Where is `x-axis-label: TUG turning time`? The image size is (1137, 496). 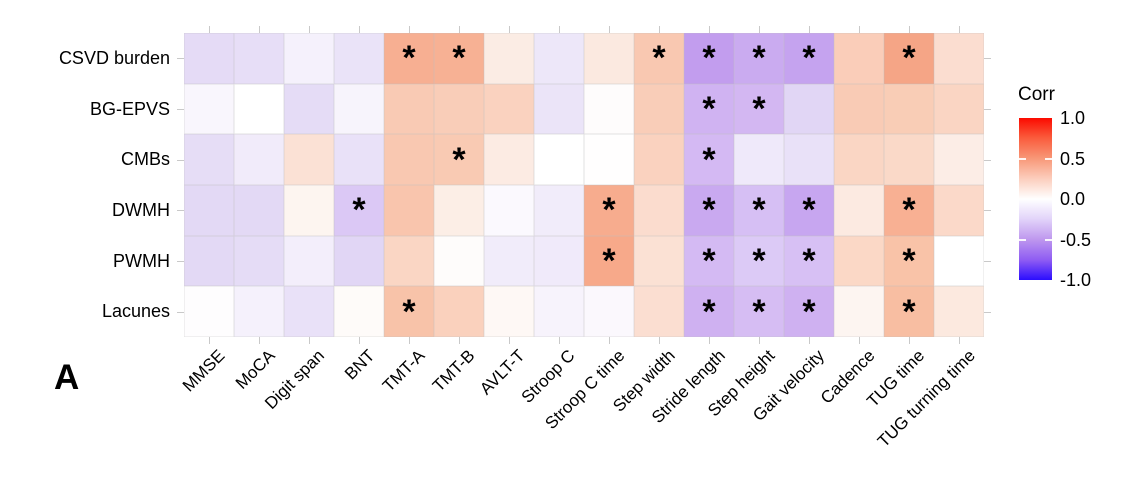
x-axis-label: TUG turning time is located at coordinates (926, 398).